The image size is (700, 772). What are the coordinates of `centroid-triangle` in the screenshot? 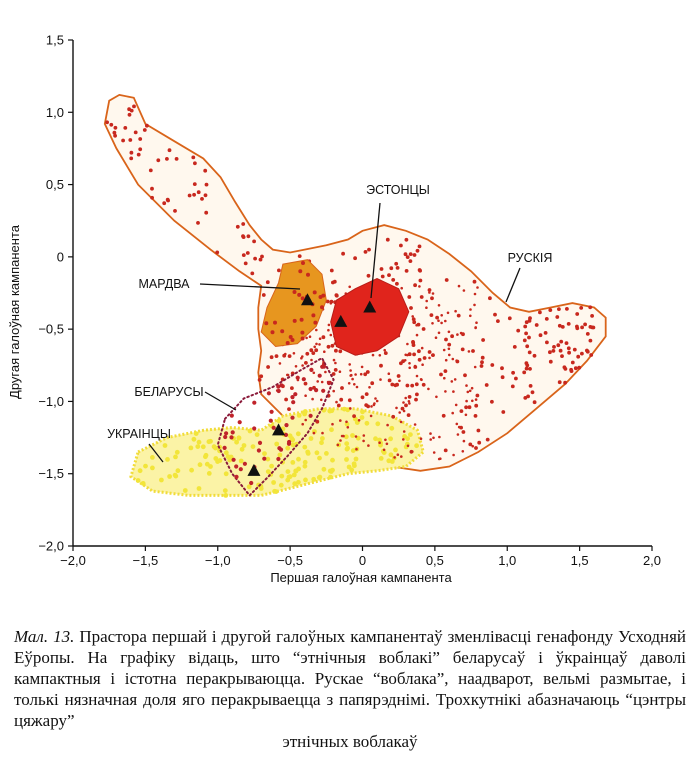 It's located at (254, 469).